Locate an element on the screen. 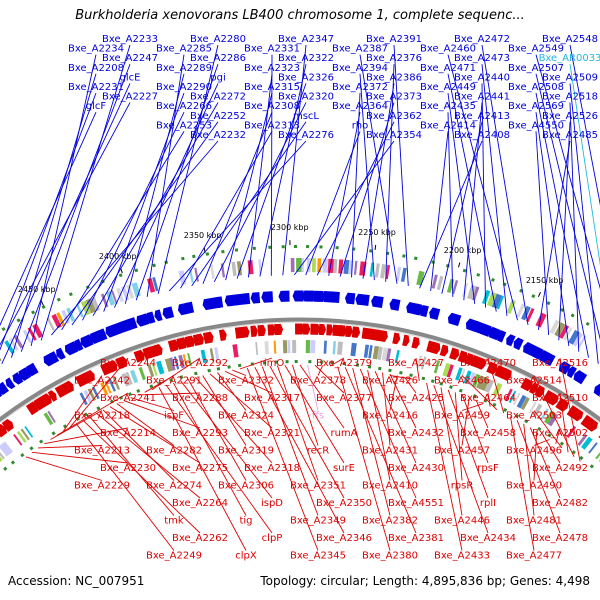 The height and width of the screenshot is (600, 600). gene-label: Bxe_A2227 is located at coordinates (130, 97).